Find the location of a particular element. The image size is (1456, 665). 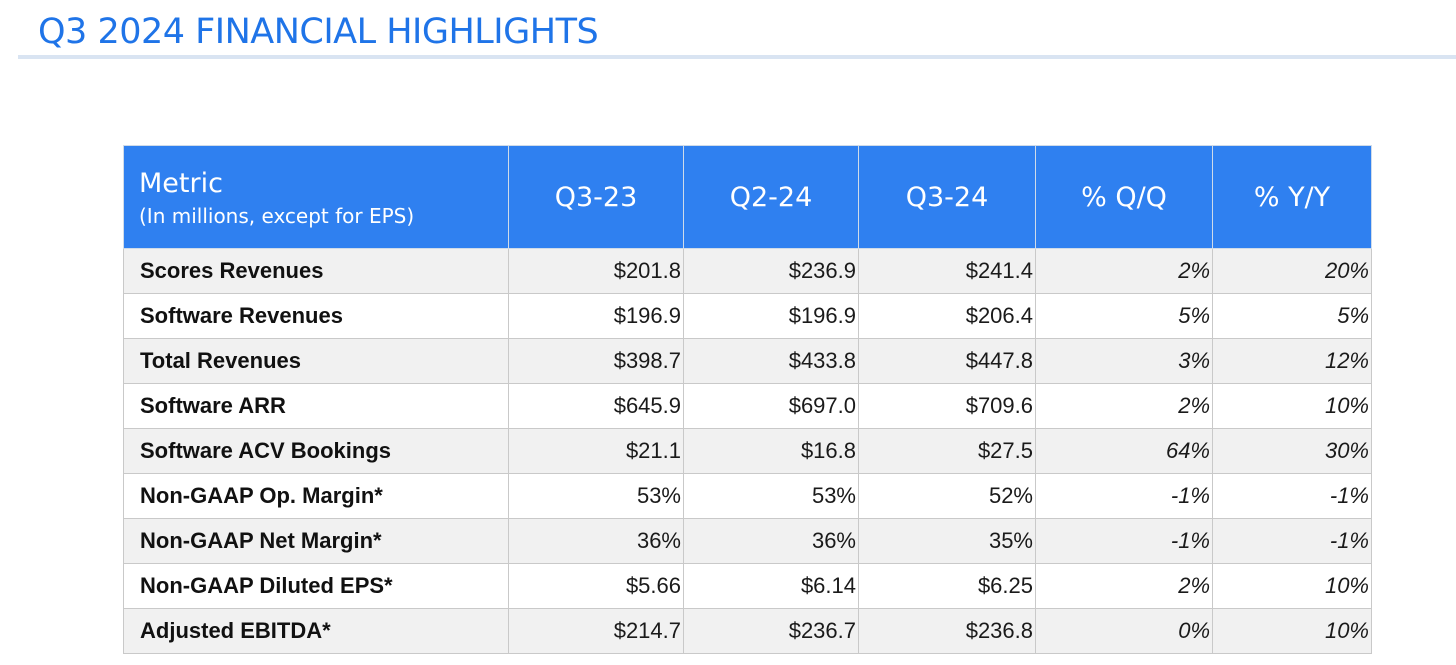

pct-yy-cell: 20% is located at coordinates (1292, 271).